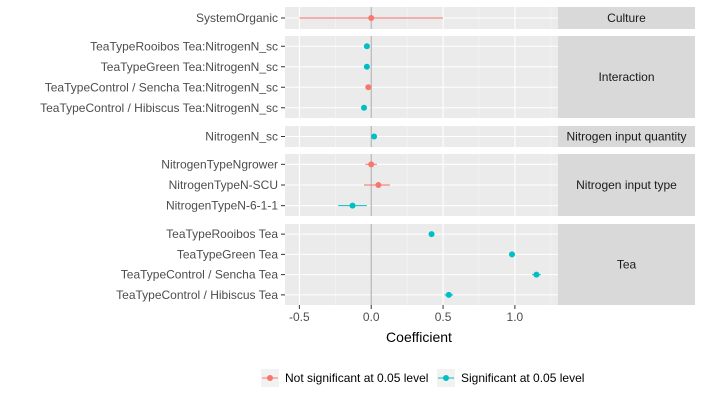 The width and height of the screenshot is (703, 403). What do you see at coordinates (189, 67) in the screenshot?
I see `y-tick-label: TeaTypeGreen Tea:NitrogenN_sc` at bounding box center [189, 67].